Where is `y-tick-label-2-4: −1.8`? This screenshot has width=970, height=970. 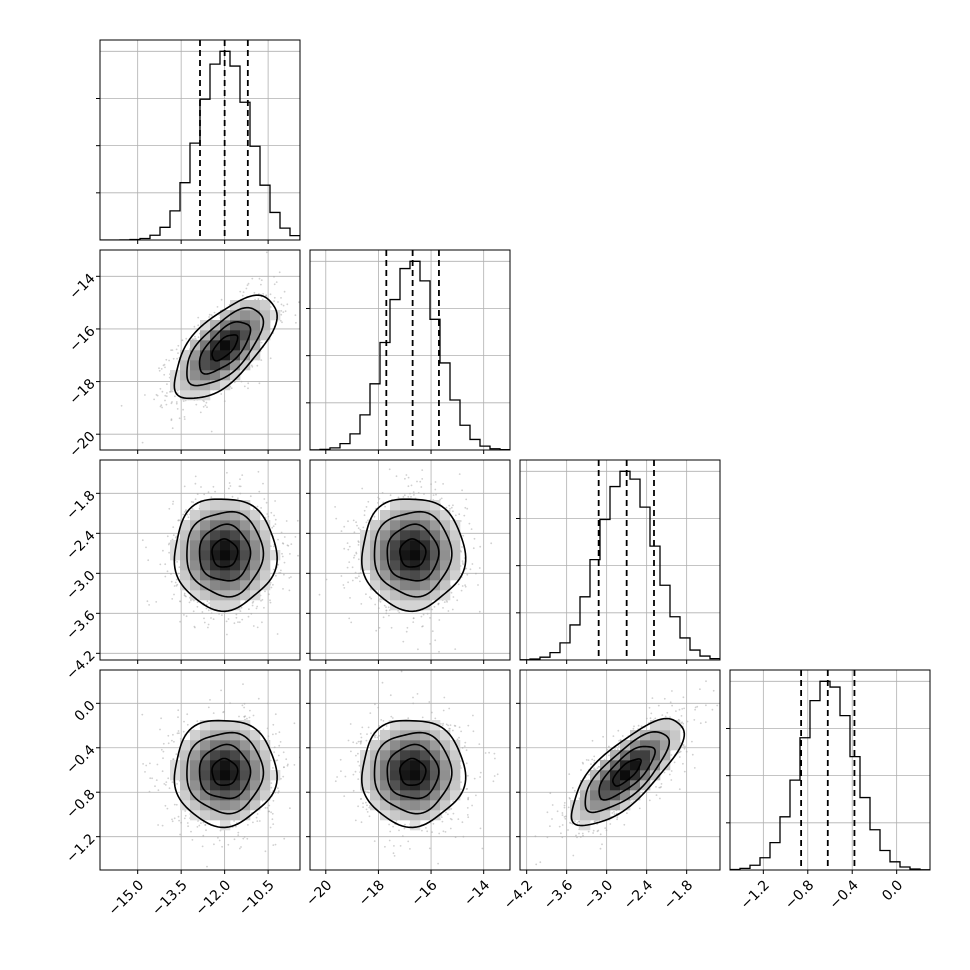
y-tick-label-2-4: −1.8 is located at coordinates (80, 505).